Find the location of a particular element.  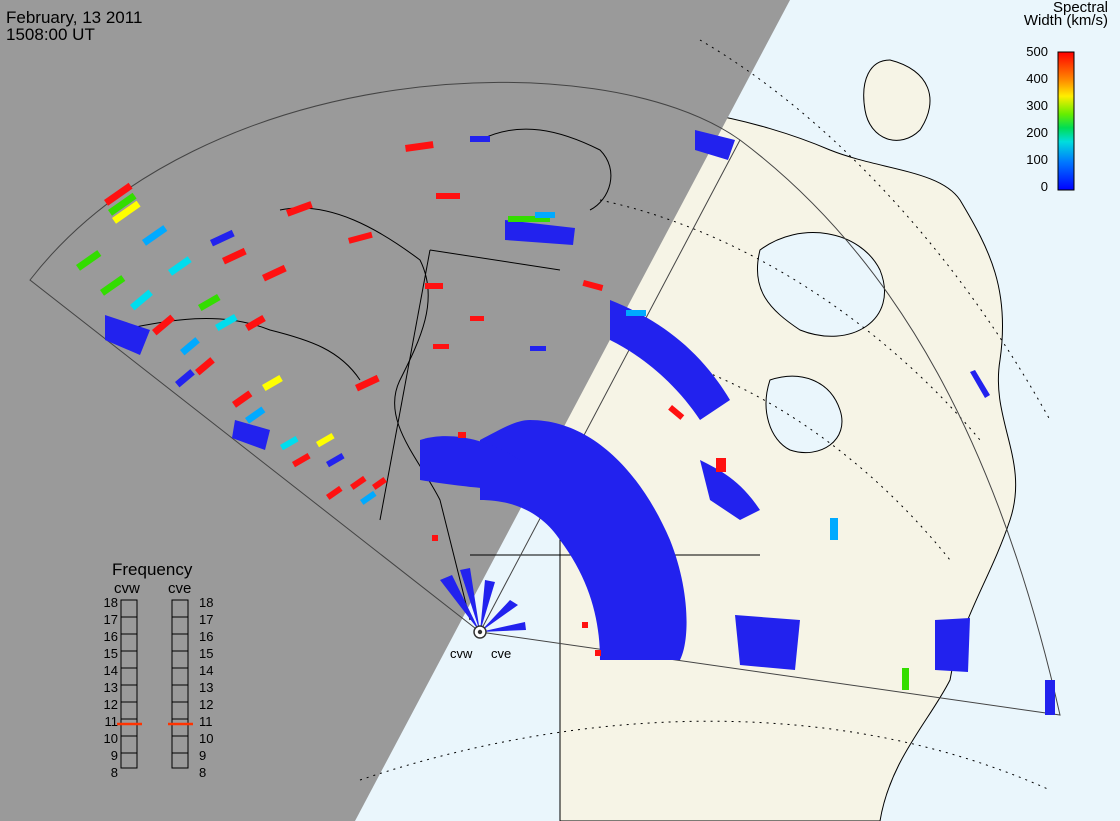

colorbar-tick-label: 500 is located at coordinates (1037, 51).